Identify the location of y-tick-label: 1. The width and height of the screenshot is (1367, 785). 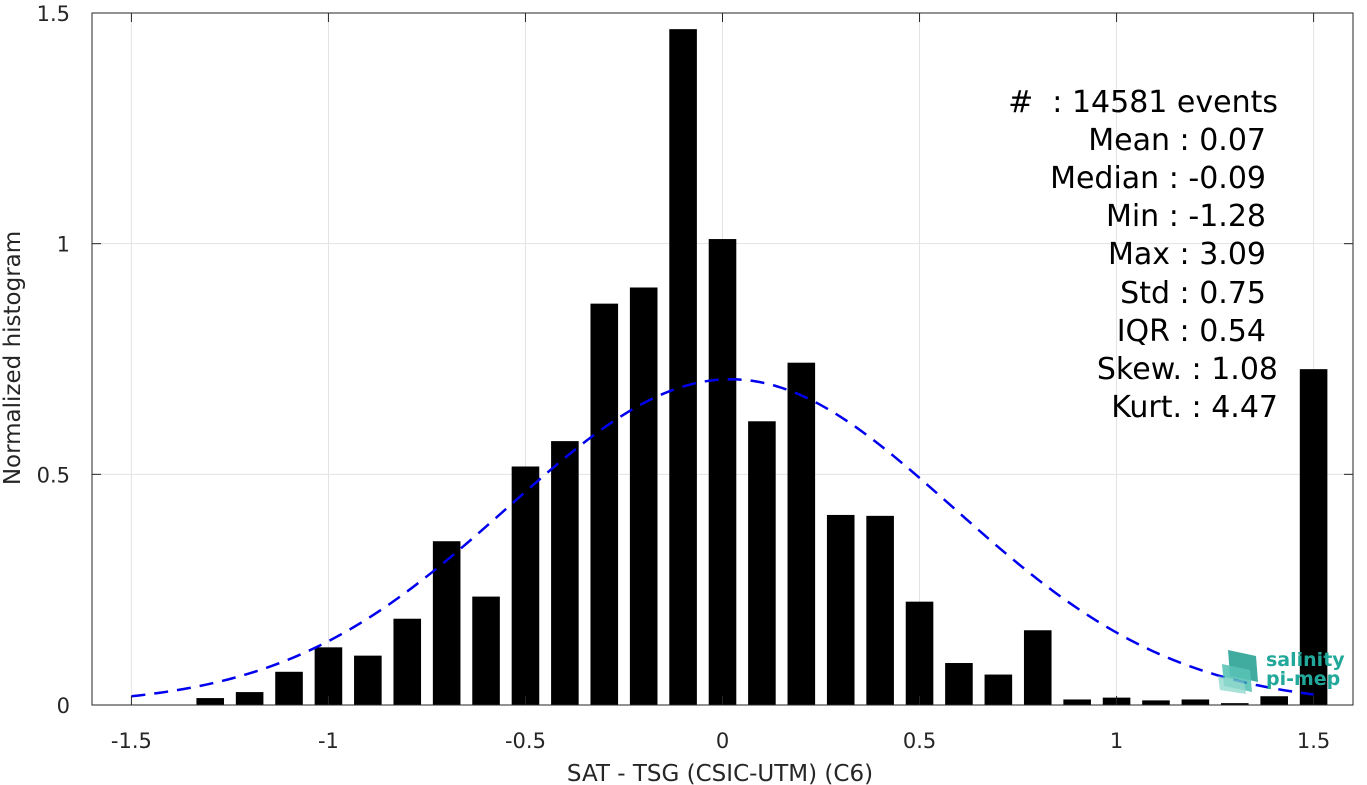
(63, 245).